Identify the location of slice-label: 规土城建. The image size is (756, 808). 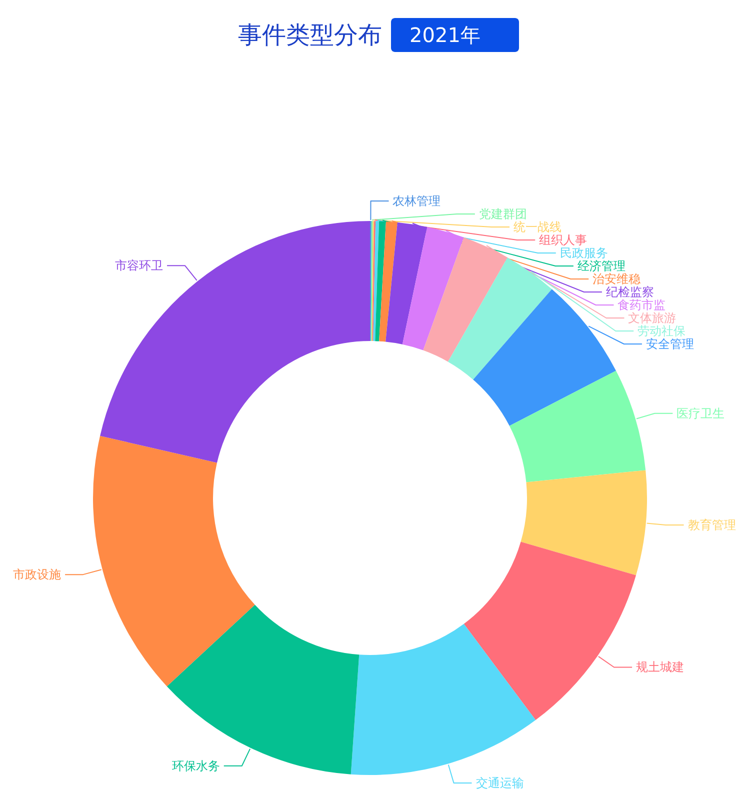
(660, 667).